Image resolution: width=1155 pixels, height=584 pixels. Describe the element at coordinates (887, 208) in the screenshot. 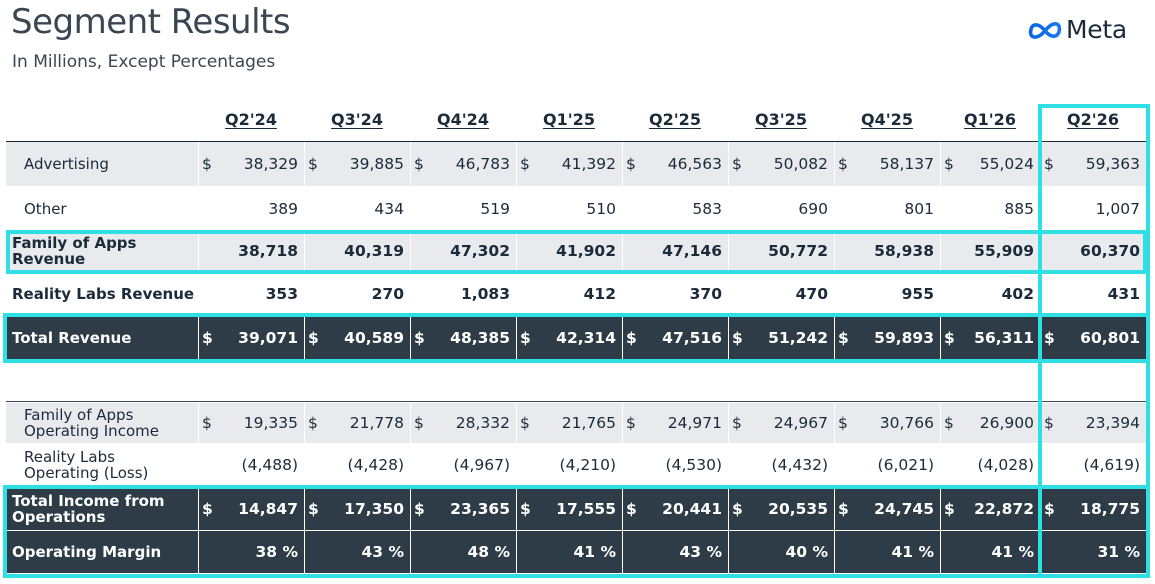

I see `table-cell: 801` at that location.